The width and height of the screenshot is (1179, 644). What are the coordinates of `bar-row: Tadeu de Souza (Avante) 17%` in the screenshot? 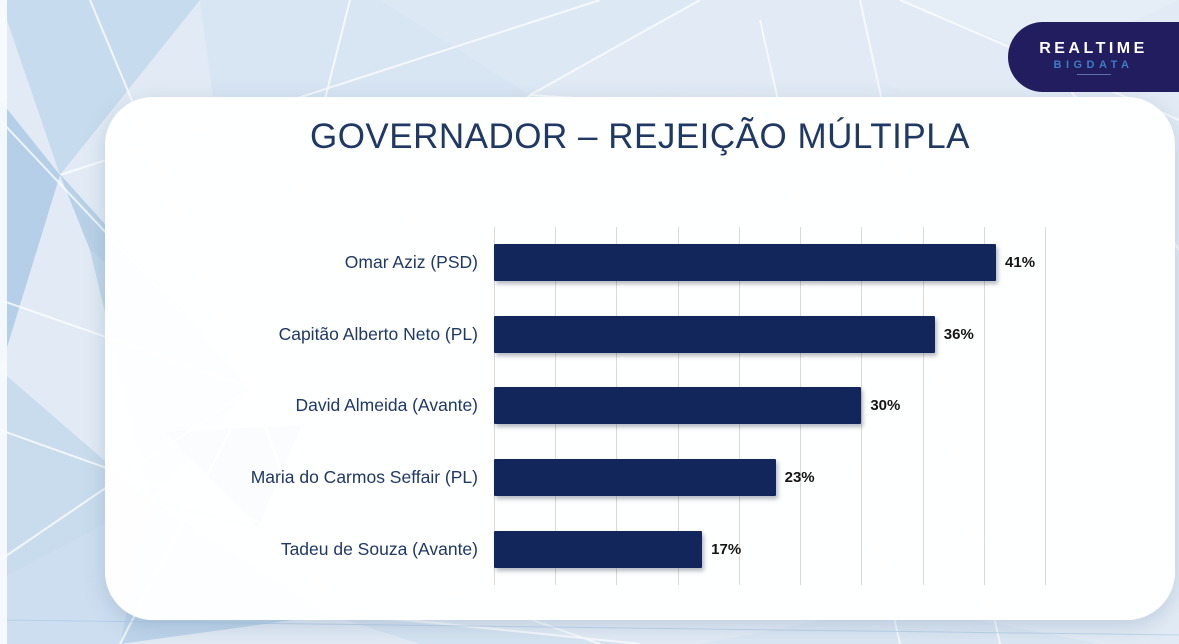 It's located at (640, 549).